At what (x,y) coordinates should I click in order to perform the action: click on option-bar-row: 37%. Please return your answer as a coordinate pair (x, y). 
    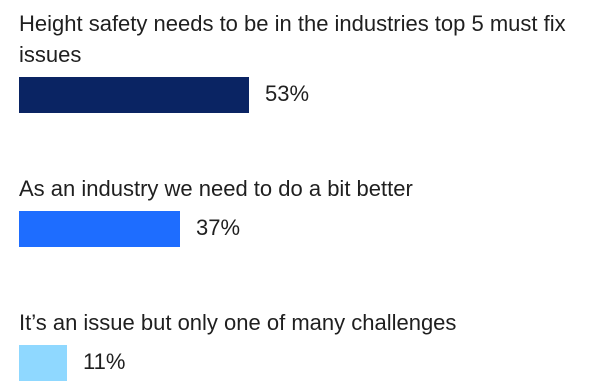
    Looking at the image, I should click on (317, 229).